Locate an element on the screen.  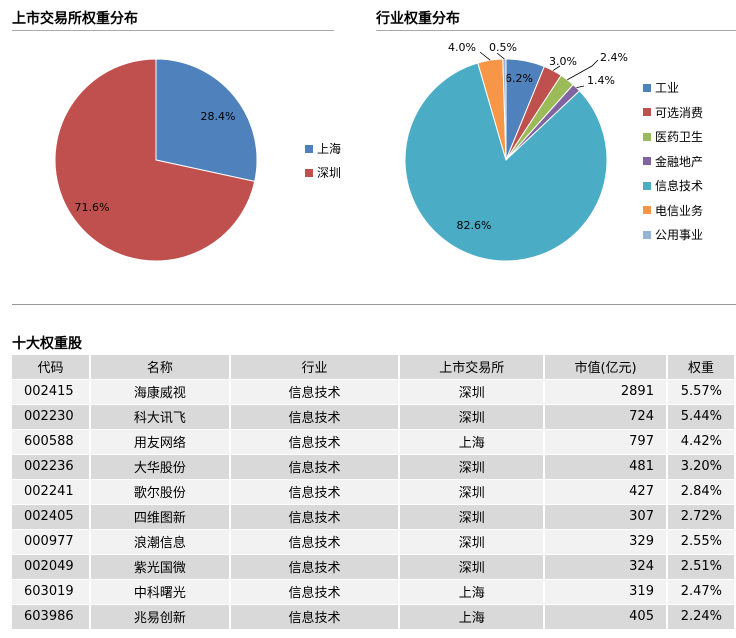
legend-label: 可选消费 is located at coordinates (679, 112).